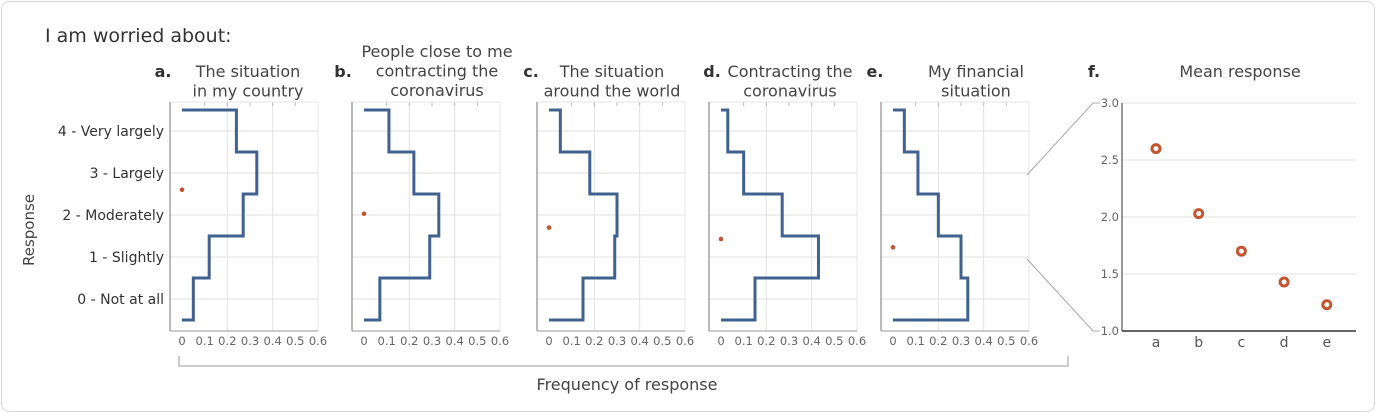 This screenshot has height=413, width=1376. What do you see at coordinates (1110, 160) in the screenshot?
I see `y-tick-label: 2.5` at bounding box center [1110, 160].